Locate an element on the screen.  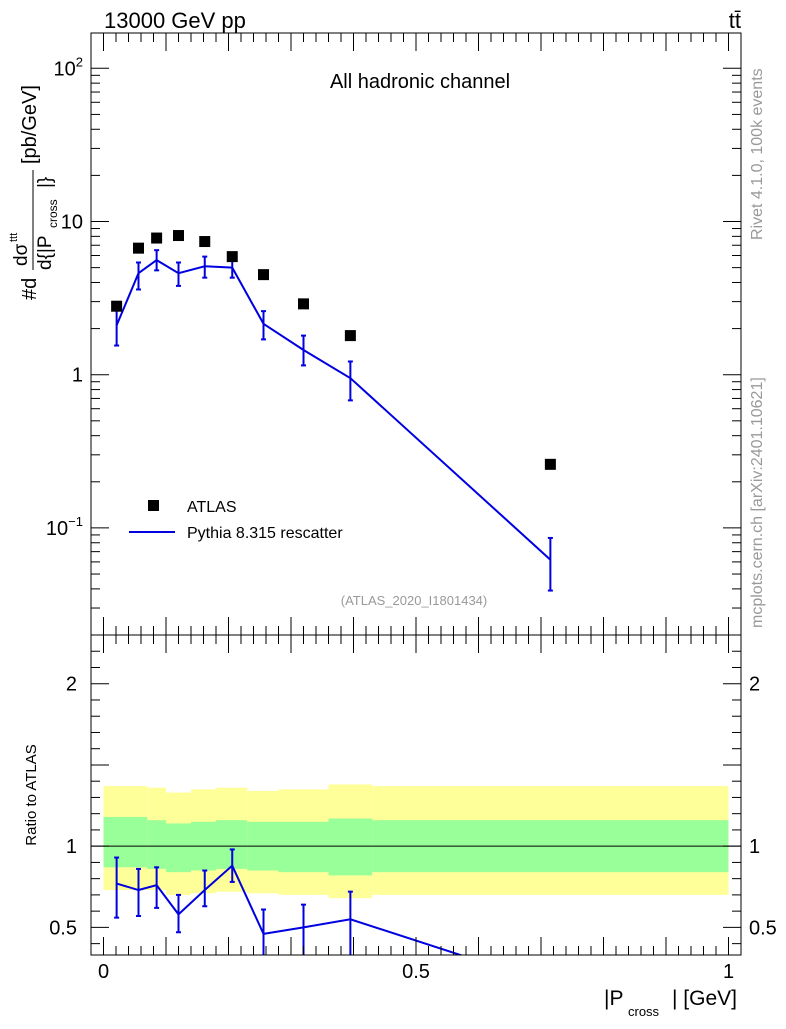
ratio-y-tick-label-right: 1 is located at coordinates (754, 847).